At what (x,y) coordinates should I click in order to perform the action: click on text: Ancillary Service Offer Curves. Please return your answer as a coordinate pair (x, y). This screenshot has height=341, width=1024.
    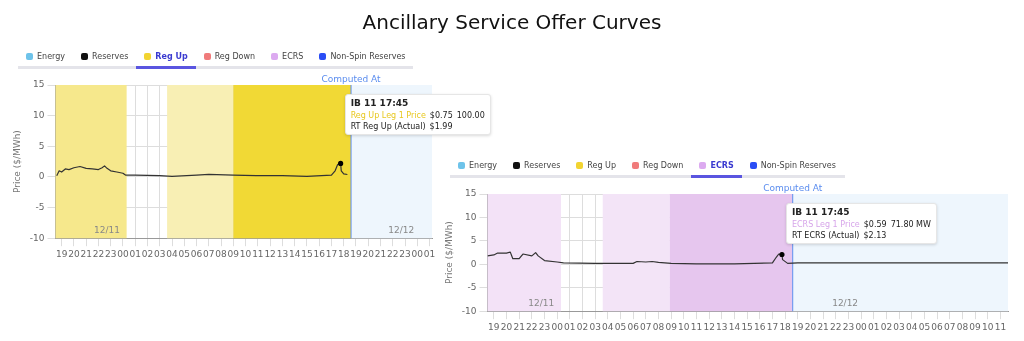
    Looking at the image, I should click on (512, 22).